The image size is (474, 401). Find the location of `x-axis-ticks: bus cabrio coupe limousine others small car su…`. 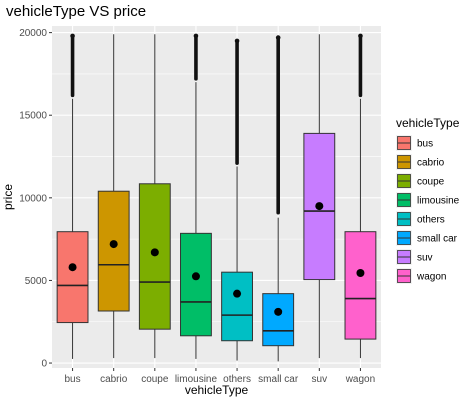

x-axis-ticks: bus cabrio coupe limousine others small car su… is located at coordinates (220, 376).